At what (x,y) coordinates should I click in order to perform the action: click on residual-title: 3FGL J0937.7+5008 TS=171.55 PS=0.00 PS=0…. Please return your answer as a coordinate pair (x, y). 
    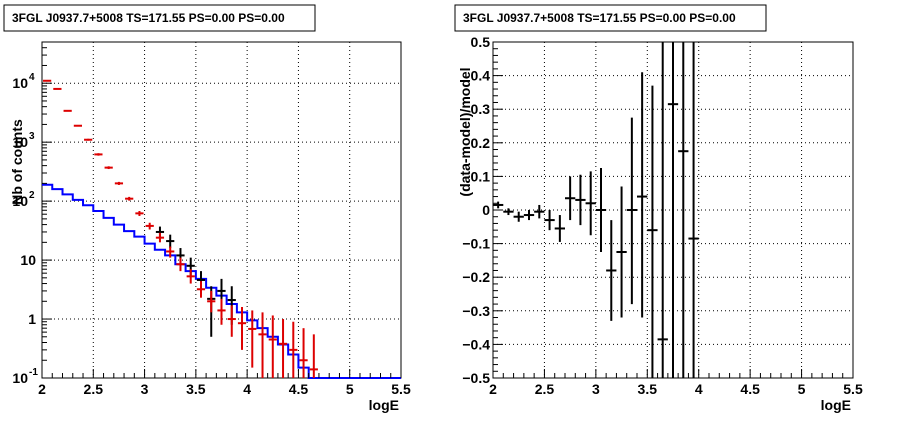
    Looking at the image, I should click on (599, 18).